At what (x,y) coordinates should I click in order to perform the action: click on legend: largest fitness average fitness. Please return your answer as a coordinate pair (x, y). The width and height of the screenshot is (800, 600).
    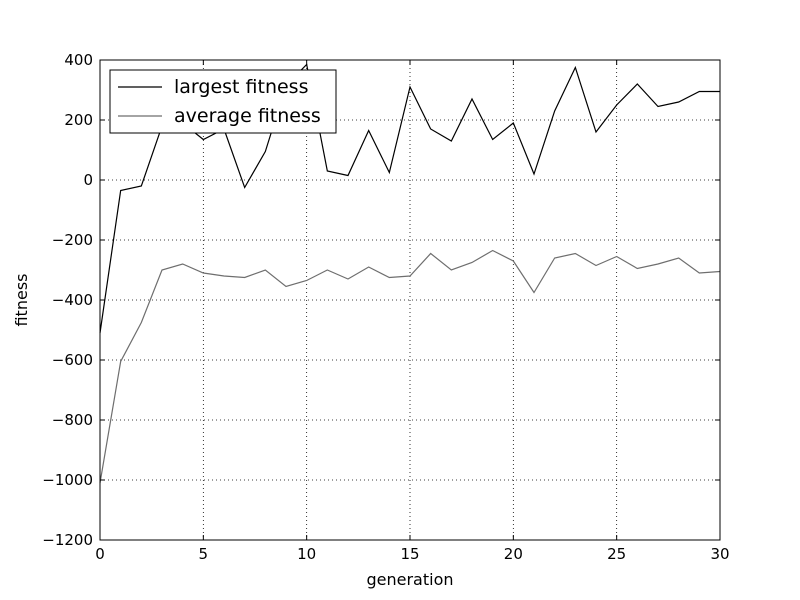
    Looking at the image, I should click on (223, 101).